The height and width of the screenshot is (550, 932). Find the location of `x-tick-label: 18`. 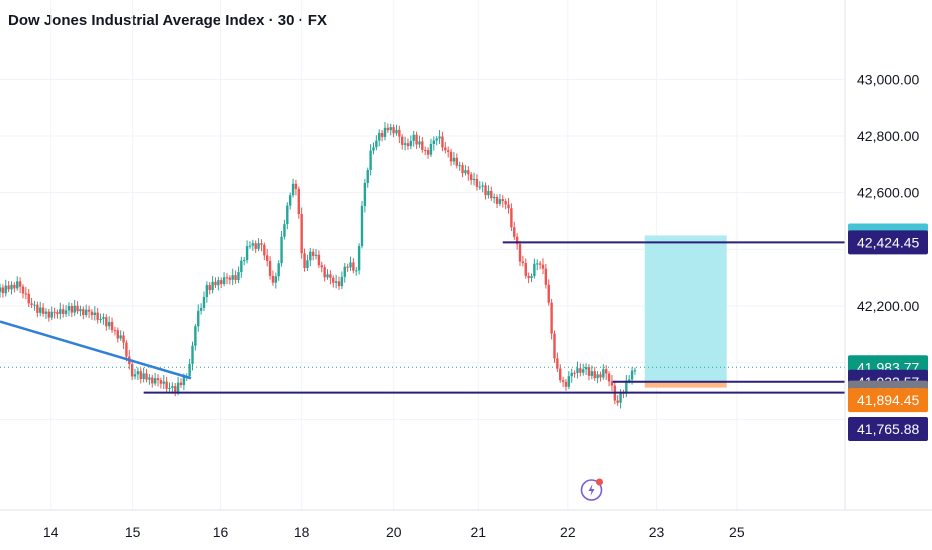

x-tick-label: 18 is located at coordinates (302, 532).